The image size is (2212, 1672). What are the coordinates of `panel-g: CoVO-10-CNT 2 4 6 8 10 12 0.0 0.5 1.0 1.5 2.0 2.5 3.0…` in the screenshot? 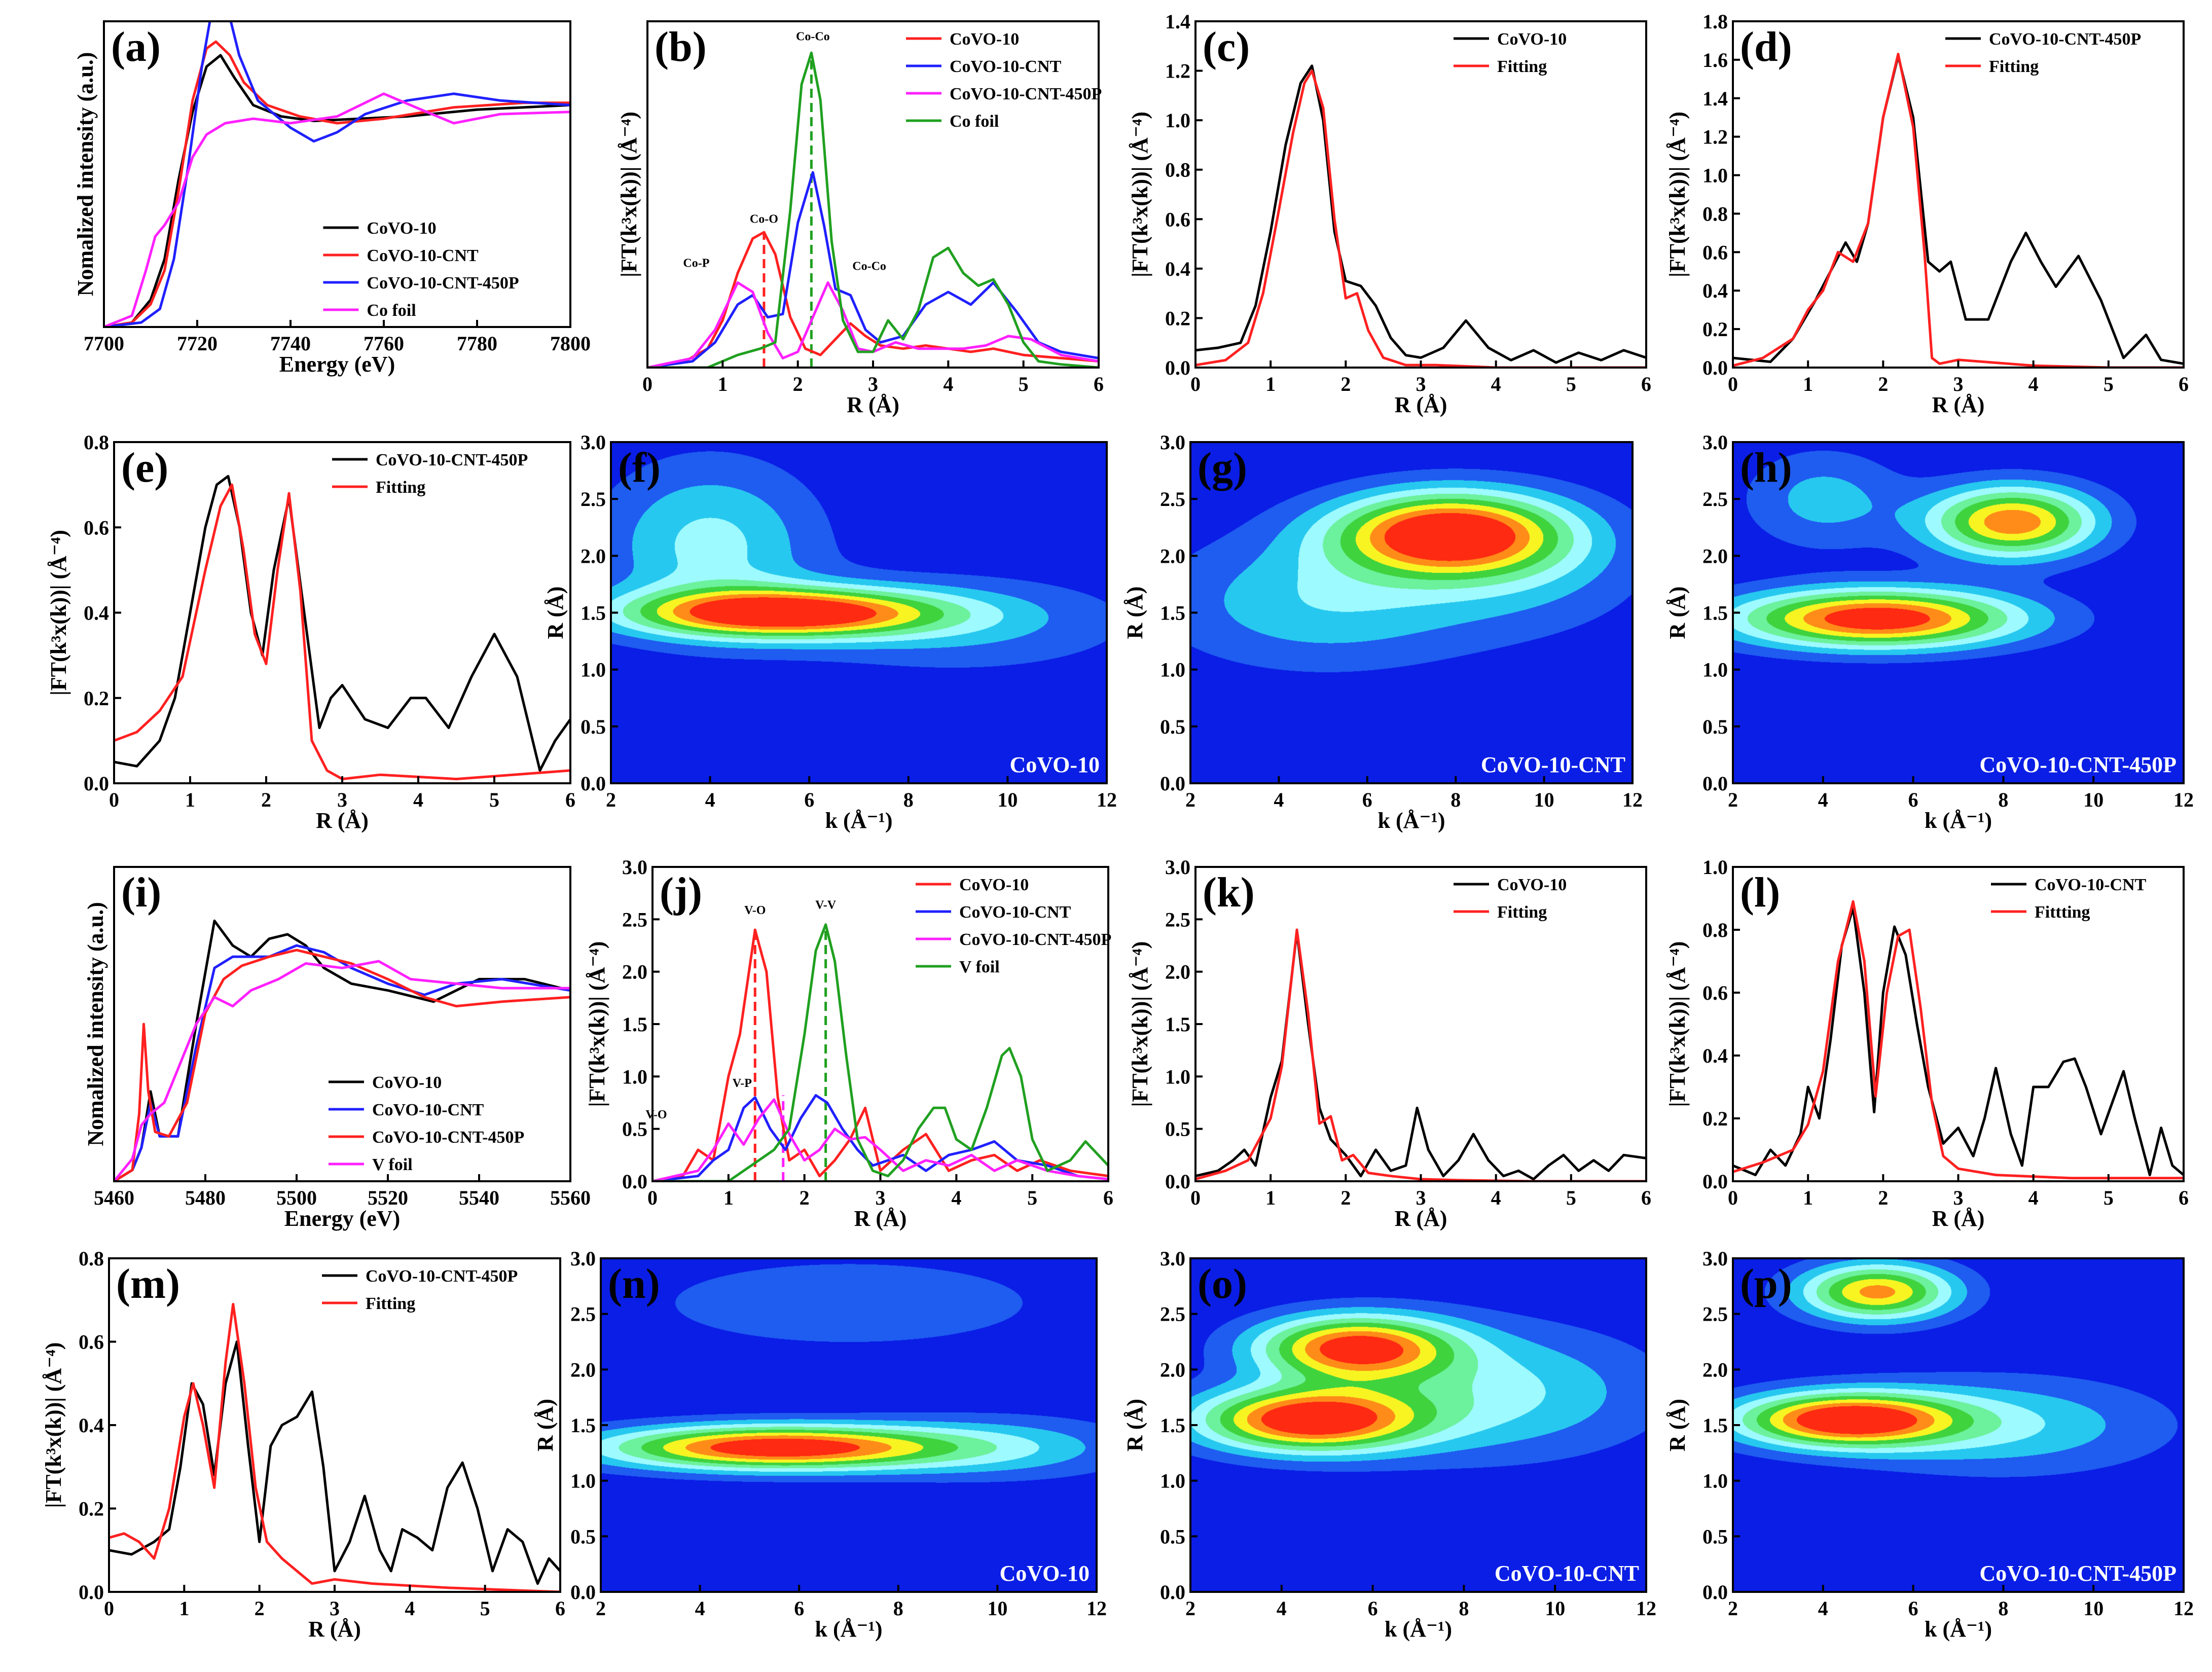 It's located at (1382, 632).